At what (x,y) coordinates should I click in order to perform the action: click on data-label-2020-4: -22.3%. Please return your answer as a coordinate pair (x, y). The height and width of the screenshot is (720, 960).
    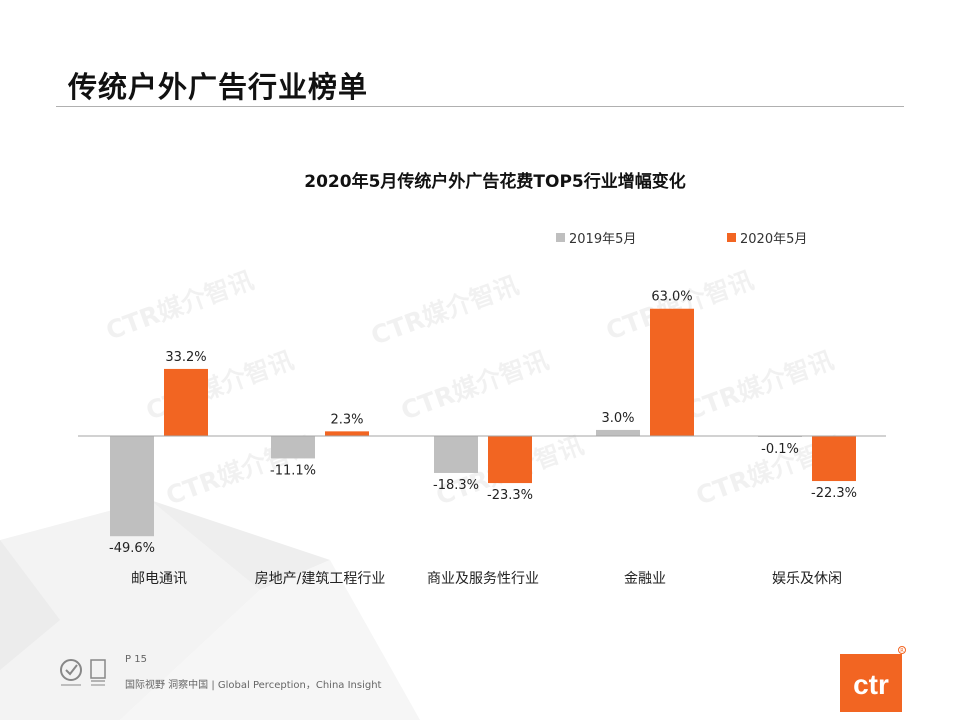
    Looking at the image, I should click on (834, 493).